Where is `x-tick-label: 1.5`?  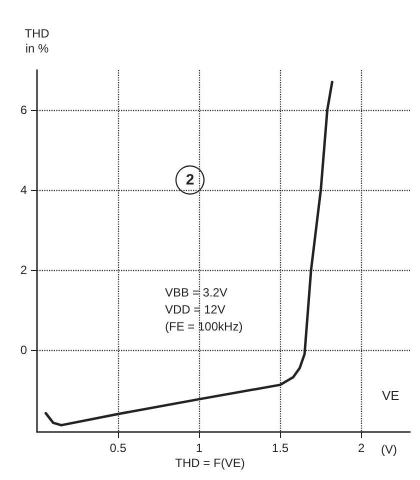
x-tick-label: 1.5 is located at coordinates (280, 448).